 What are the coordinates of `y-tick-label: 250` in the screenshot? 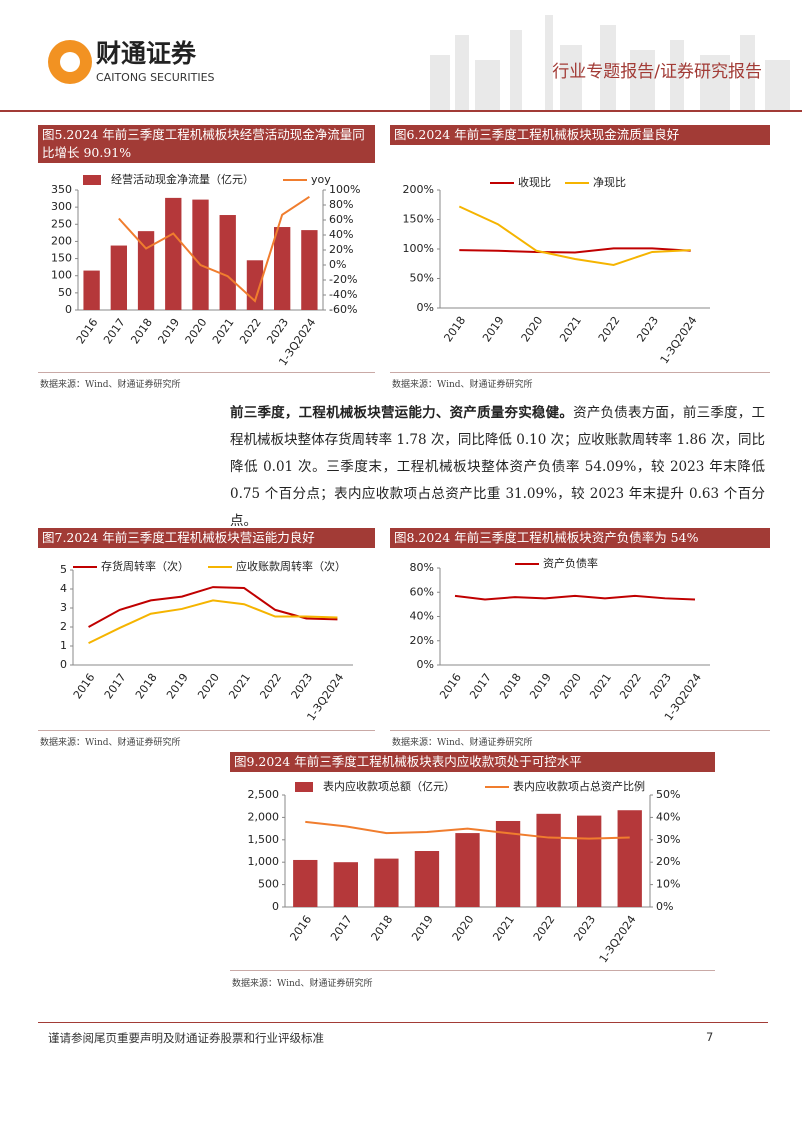 It's located at (61, 223).